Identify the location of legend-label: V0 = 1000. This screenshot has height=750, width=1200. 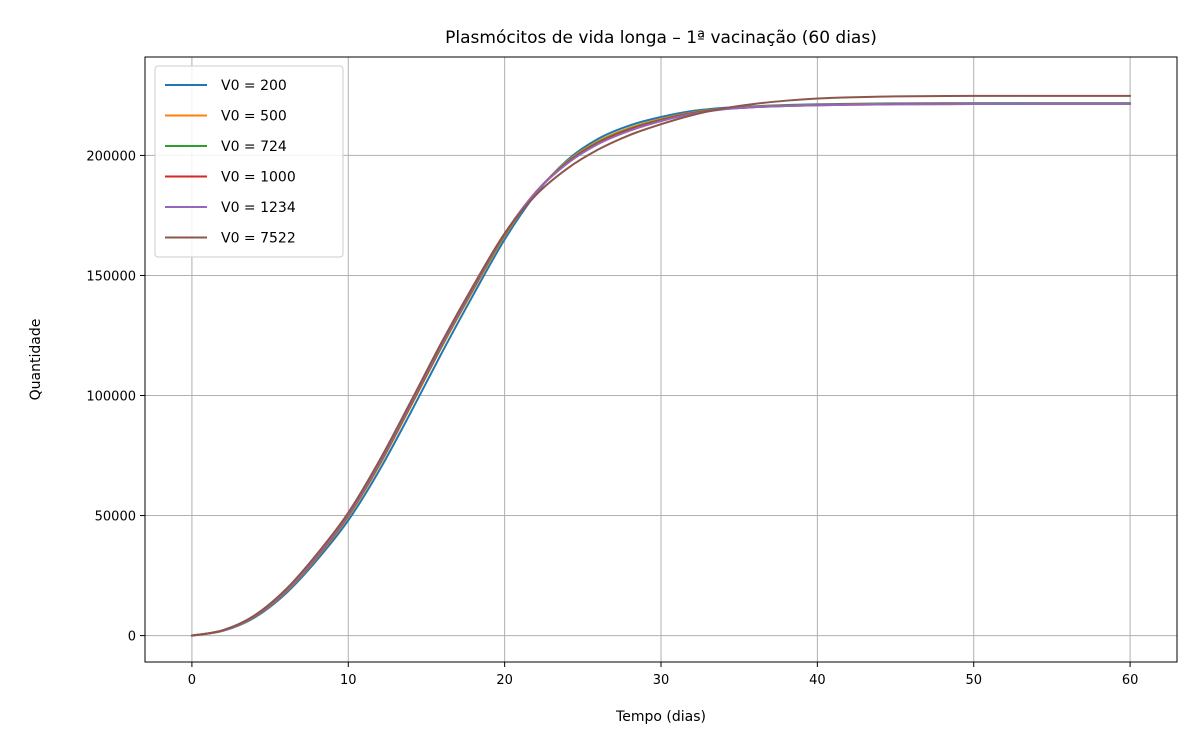
(258, 178).